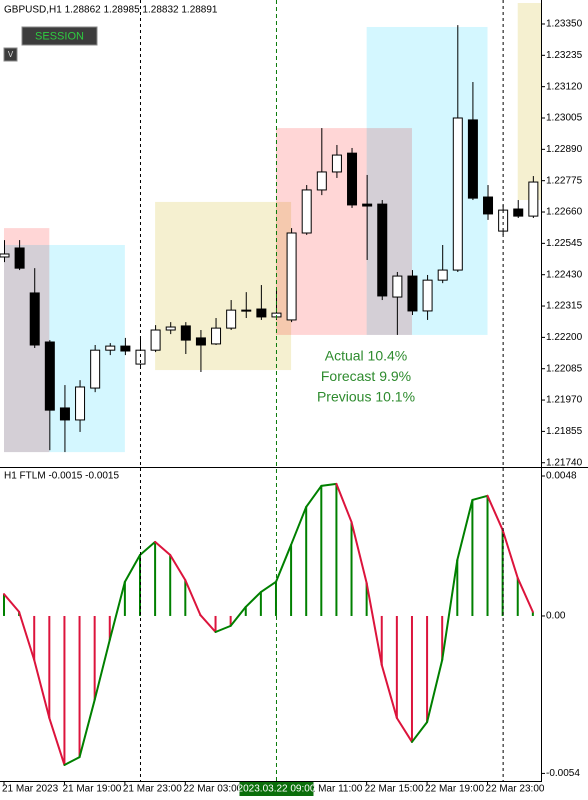 The width and height of the screenshot is (588, 800). I want to click on y-tick-label: 1.21970, so click(564, 400).